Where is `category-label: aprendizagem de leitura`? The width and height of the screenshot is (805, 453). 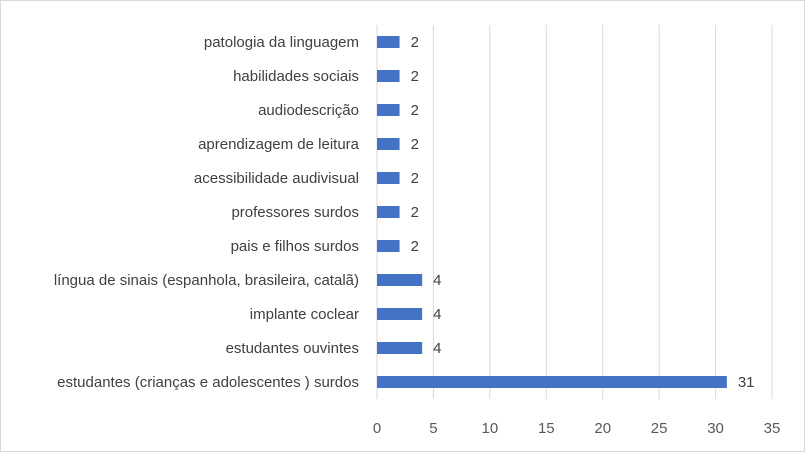
category-label: aprendizagem de leitura is located at coordinates (279, 144).